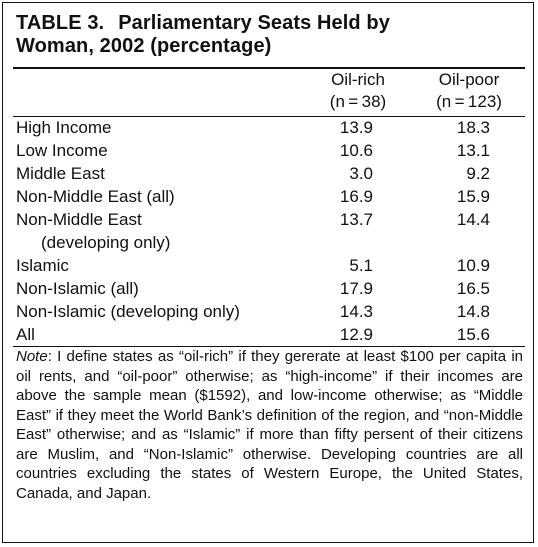 The width and height of the screenshot is (538, 547). Describe the element at coordinates (60, 173) in the screenshot. I see `row-label: Middle East` at that location.